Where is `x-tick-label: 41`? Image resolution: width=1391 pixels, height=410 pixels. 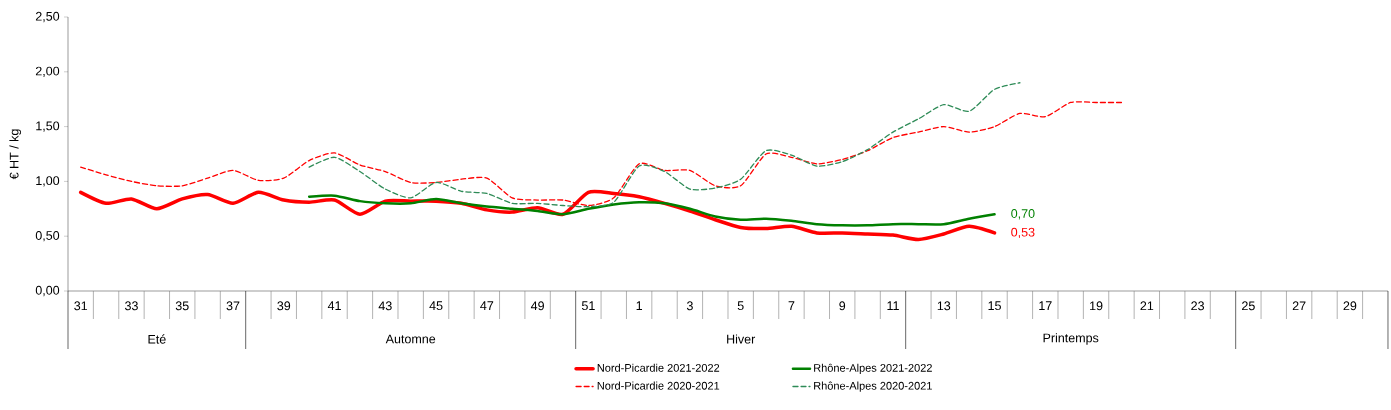
x-tick-label: 41 is located at coordinates (334, 305).